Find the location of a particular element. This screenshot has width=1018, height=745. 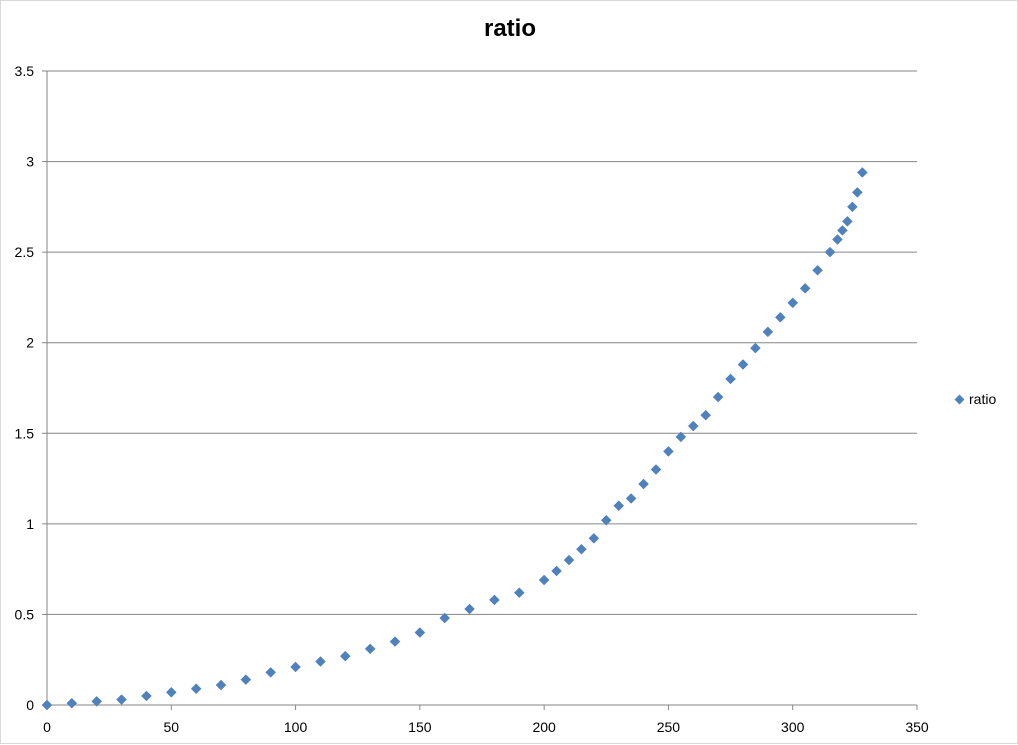

chart-title: ratio is located at coordinates (509, 28).